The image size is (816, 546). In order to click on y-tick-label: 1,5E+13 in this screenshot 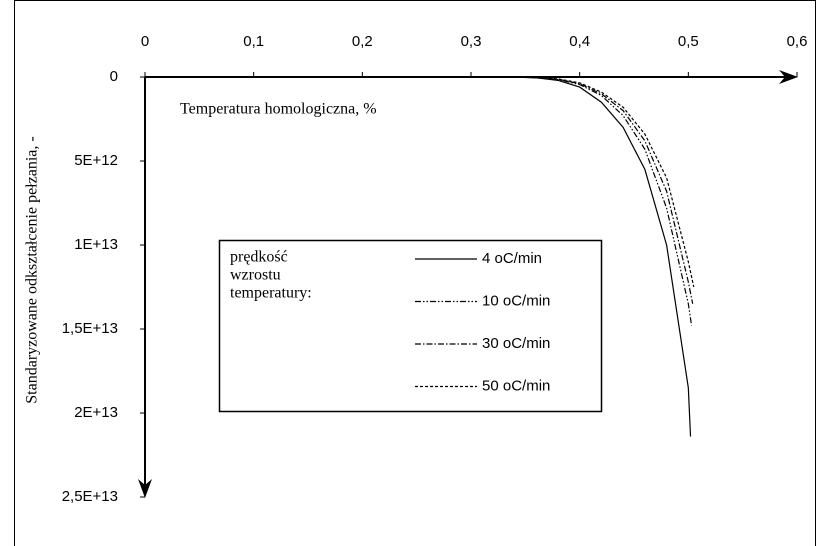, I will do `click(90, 328)`.